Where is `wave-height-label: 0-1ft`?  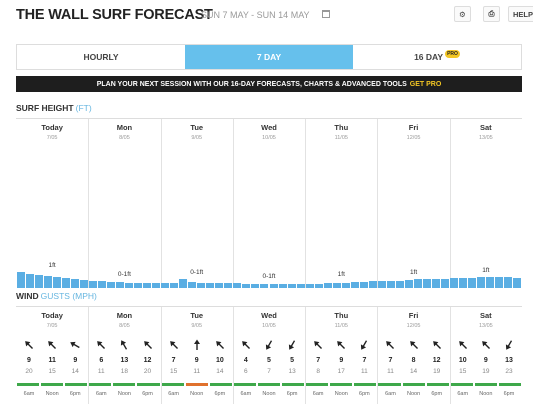
wave-height-label: 0-1ft is located at coordinates (197, 273).